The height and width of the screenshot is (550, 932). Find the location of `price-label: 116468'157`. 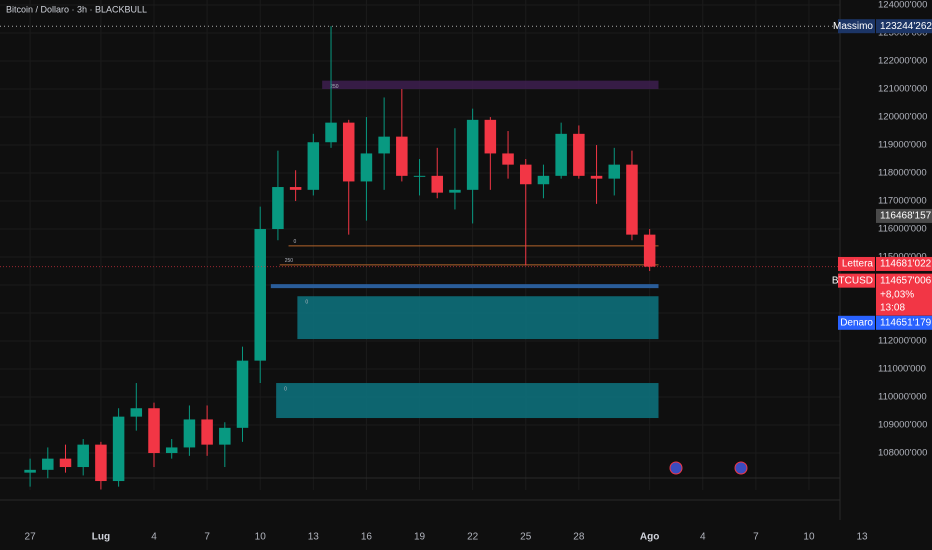

price-label: 116468'157 is located at coordinates (906, 216).